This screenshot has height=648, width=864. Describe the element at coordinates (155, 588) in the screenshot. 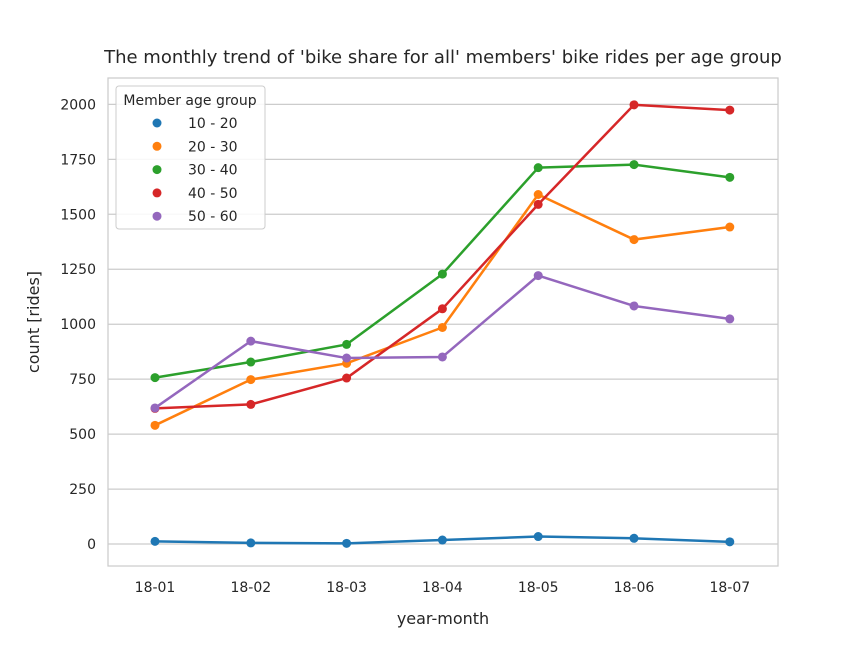

I see `x-tick-label: 18-01` at that location.